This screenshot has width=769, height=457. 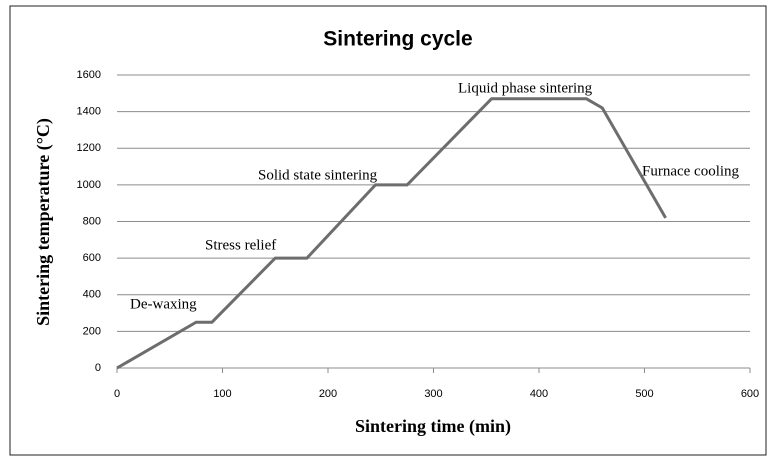 I want to click on x-tick-label: 100, so click(x=222, y=394).